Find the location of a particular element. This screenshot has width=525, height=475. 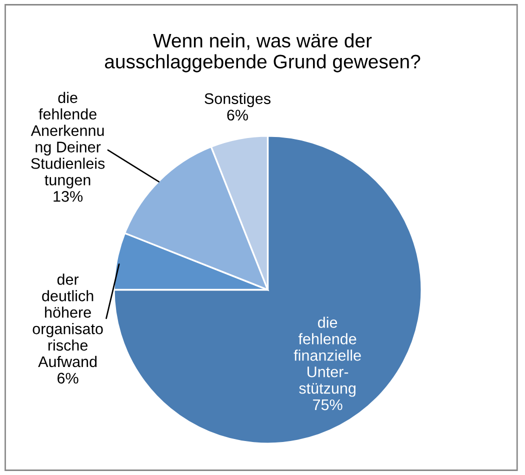

slice-label: die fehlende finanzielle Unter- stützung is located at coordinates (327, 356).